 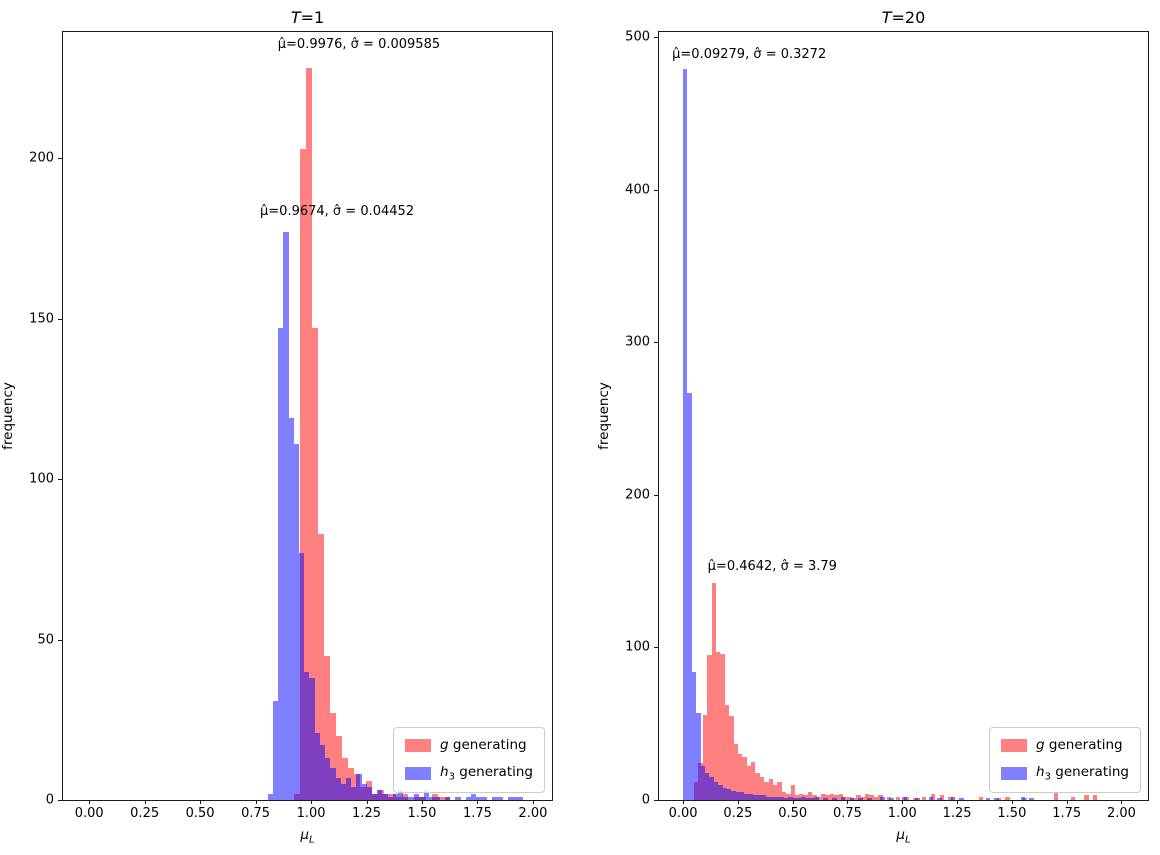 I want to click on y-tick-label: 100, so click(x=41, y=479).